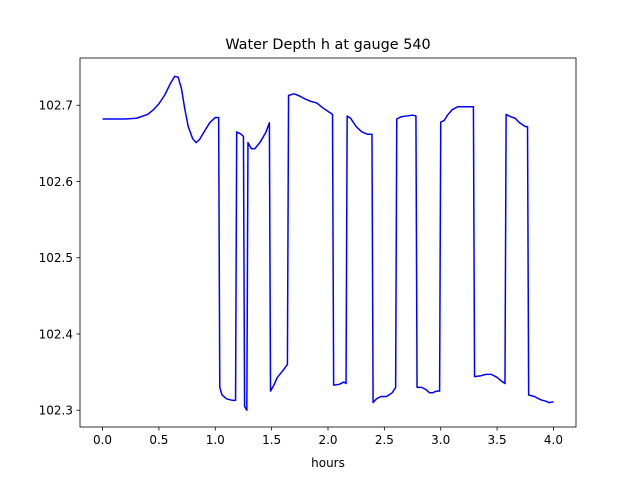 Image resolution: width=640 pixels, height=480 pixels. What do you see at coordinates (215, 440) in the screenshot?
I see `x-tick-label: 1.0` at bounding box center [215, 440].